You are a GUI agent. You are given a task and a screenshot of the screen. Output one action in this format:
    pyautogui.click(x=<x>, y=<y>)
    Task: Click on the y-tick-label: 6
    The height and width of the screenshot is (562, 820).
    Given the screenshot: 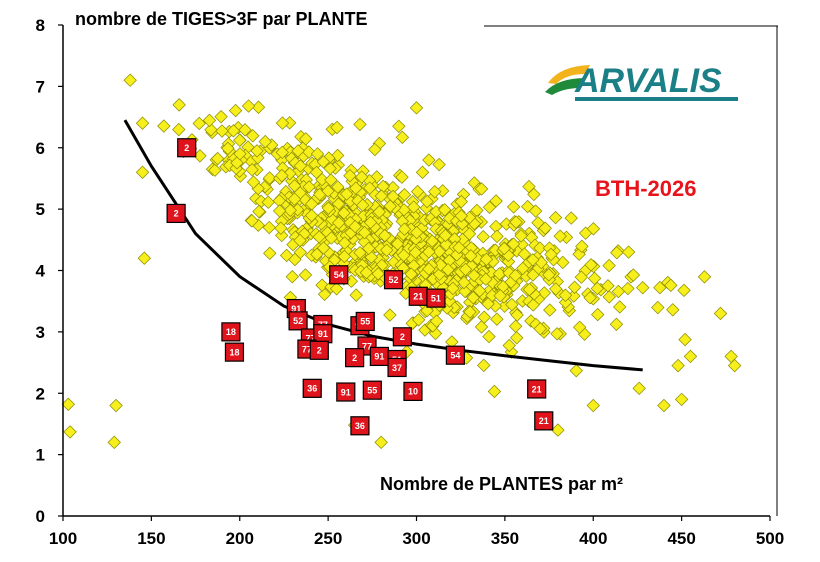 What is the action you would take?
    pyautogui.click(x=40, y=148)
    